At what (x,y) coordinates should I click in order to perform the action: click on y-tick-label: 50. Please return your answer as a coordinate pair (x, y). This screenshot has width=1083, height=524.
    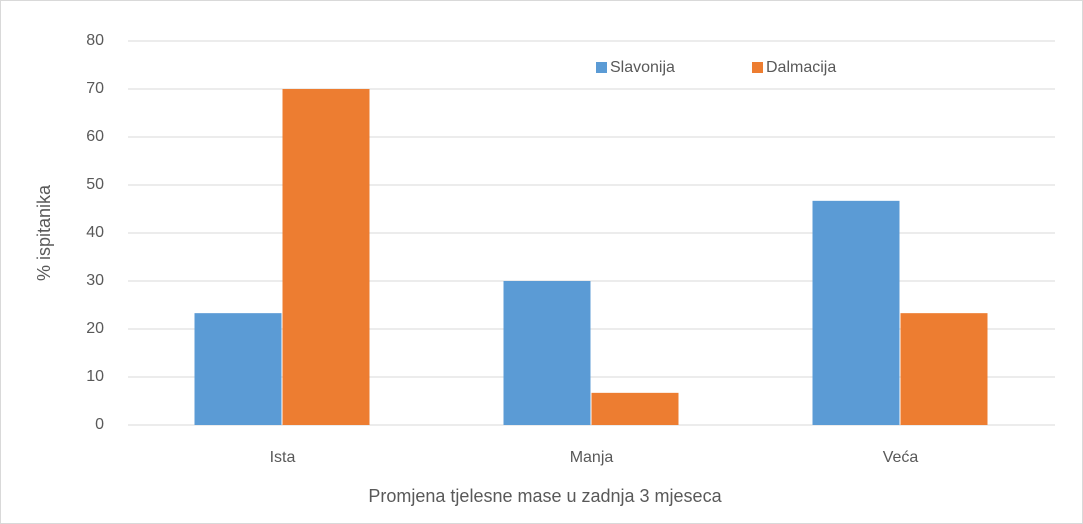
    Looking at the image, I should click on (95, 184).